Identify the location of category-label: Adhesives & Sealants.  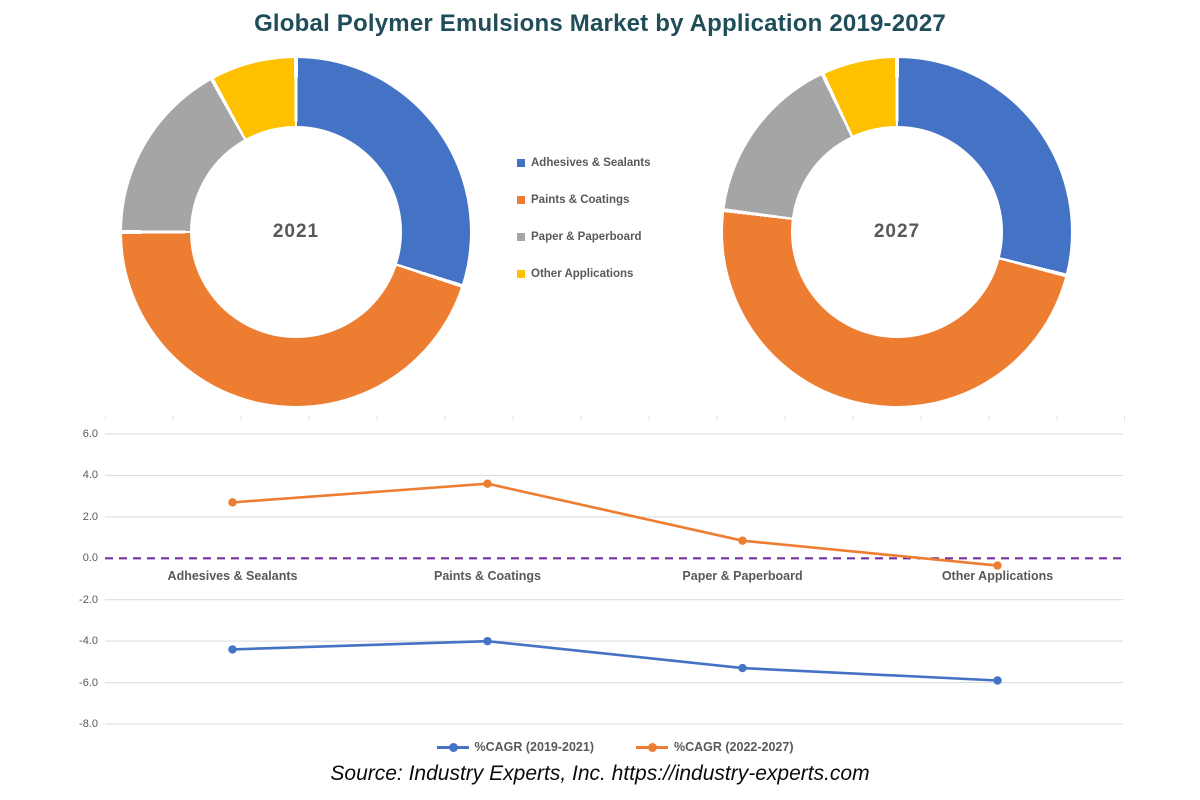
(232, 576).